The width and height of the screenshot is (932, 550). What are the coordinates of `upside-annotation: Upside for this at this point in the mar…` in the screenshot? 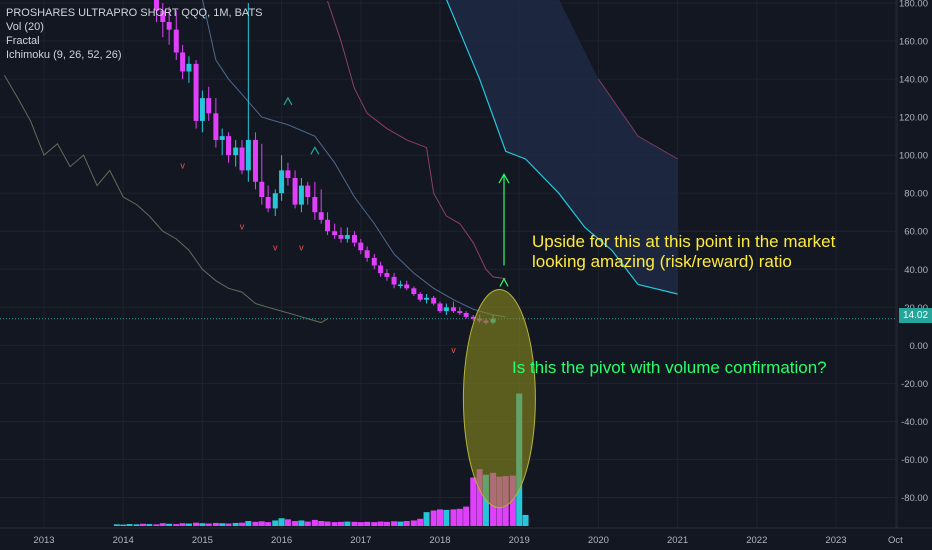 It's located at (683, 252).